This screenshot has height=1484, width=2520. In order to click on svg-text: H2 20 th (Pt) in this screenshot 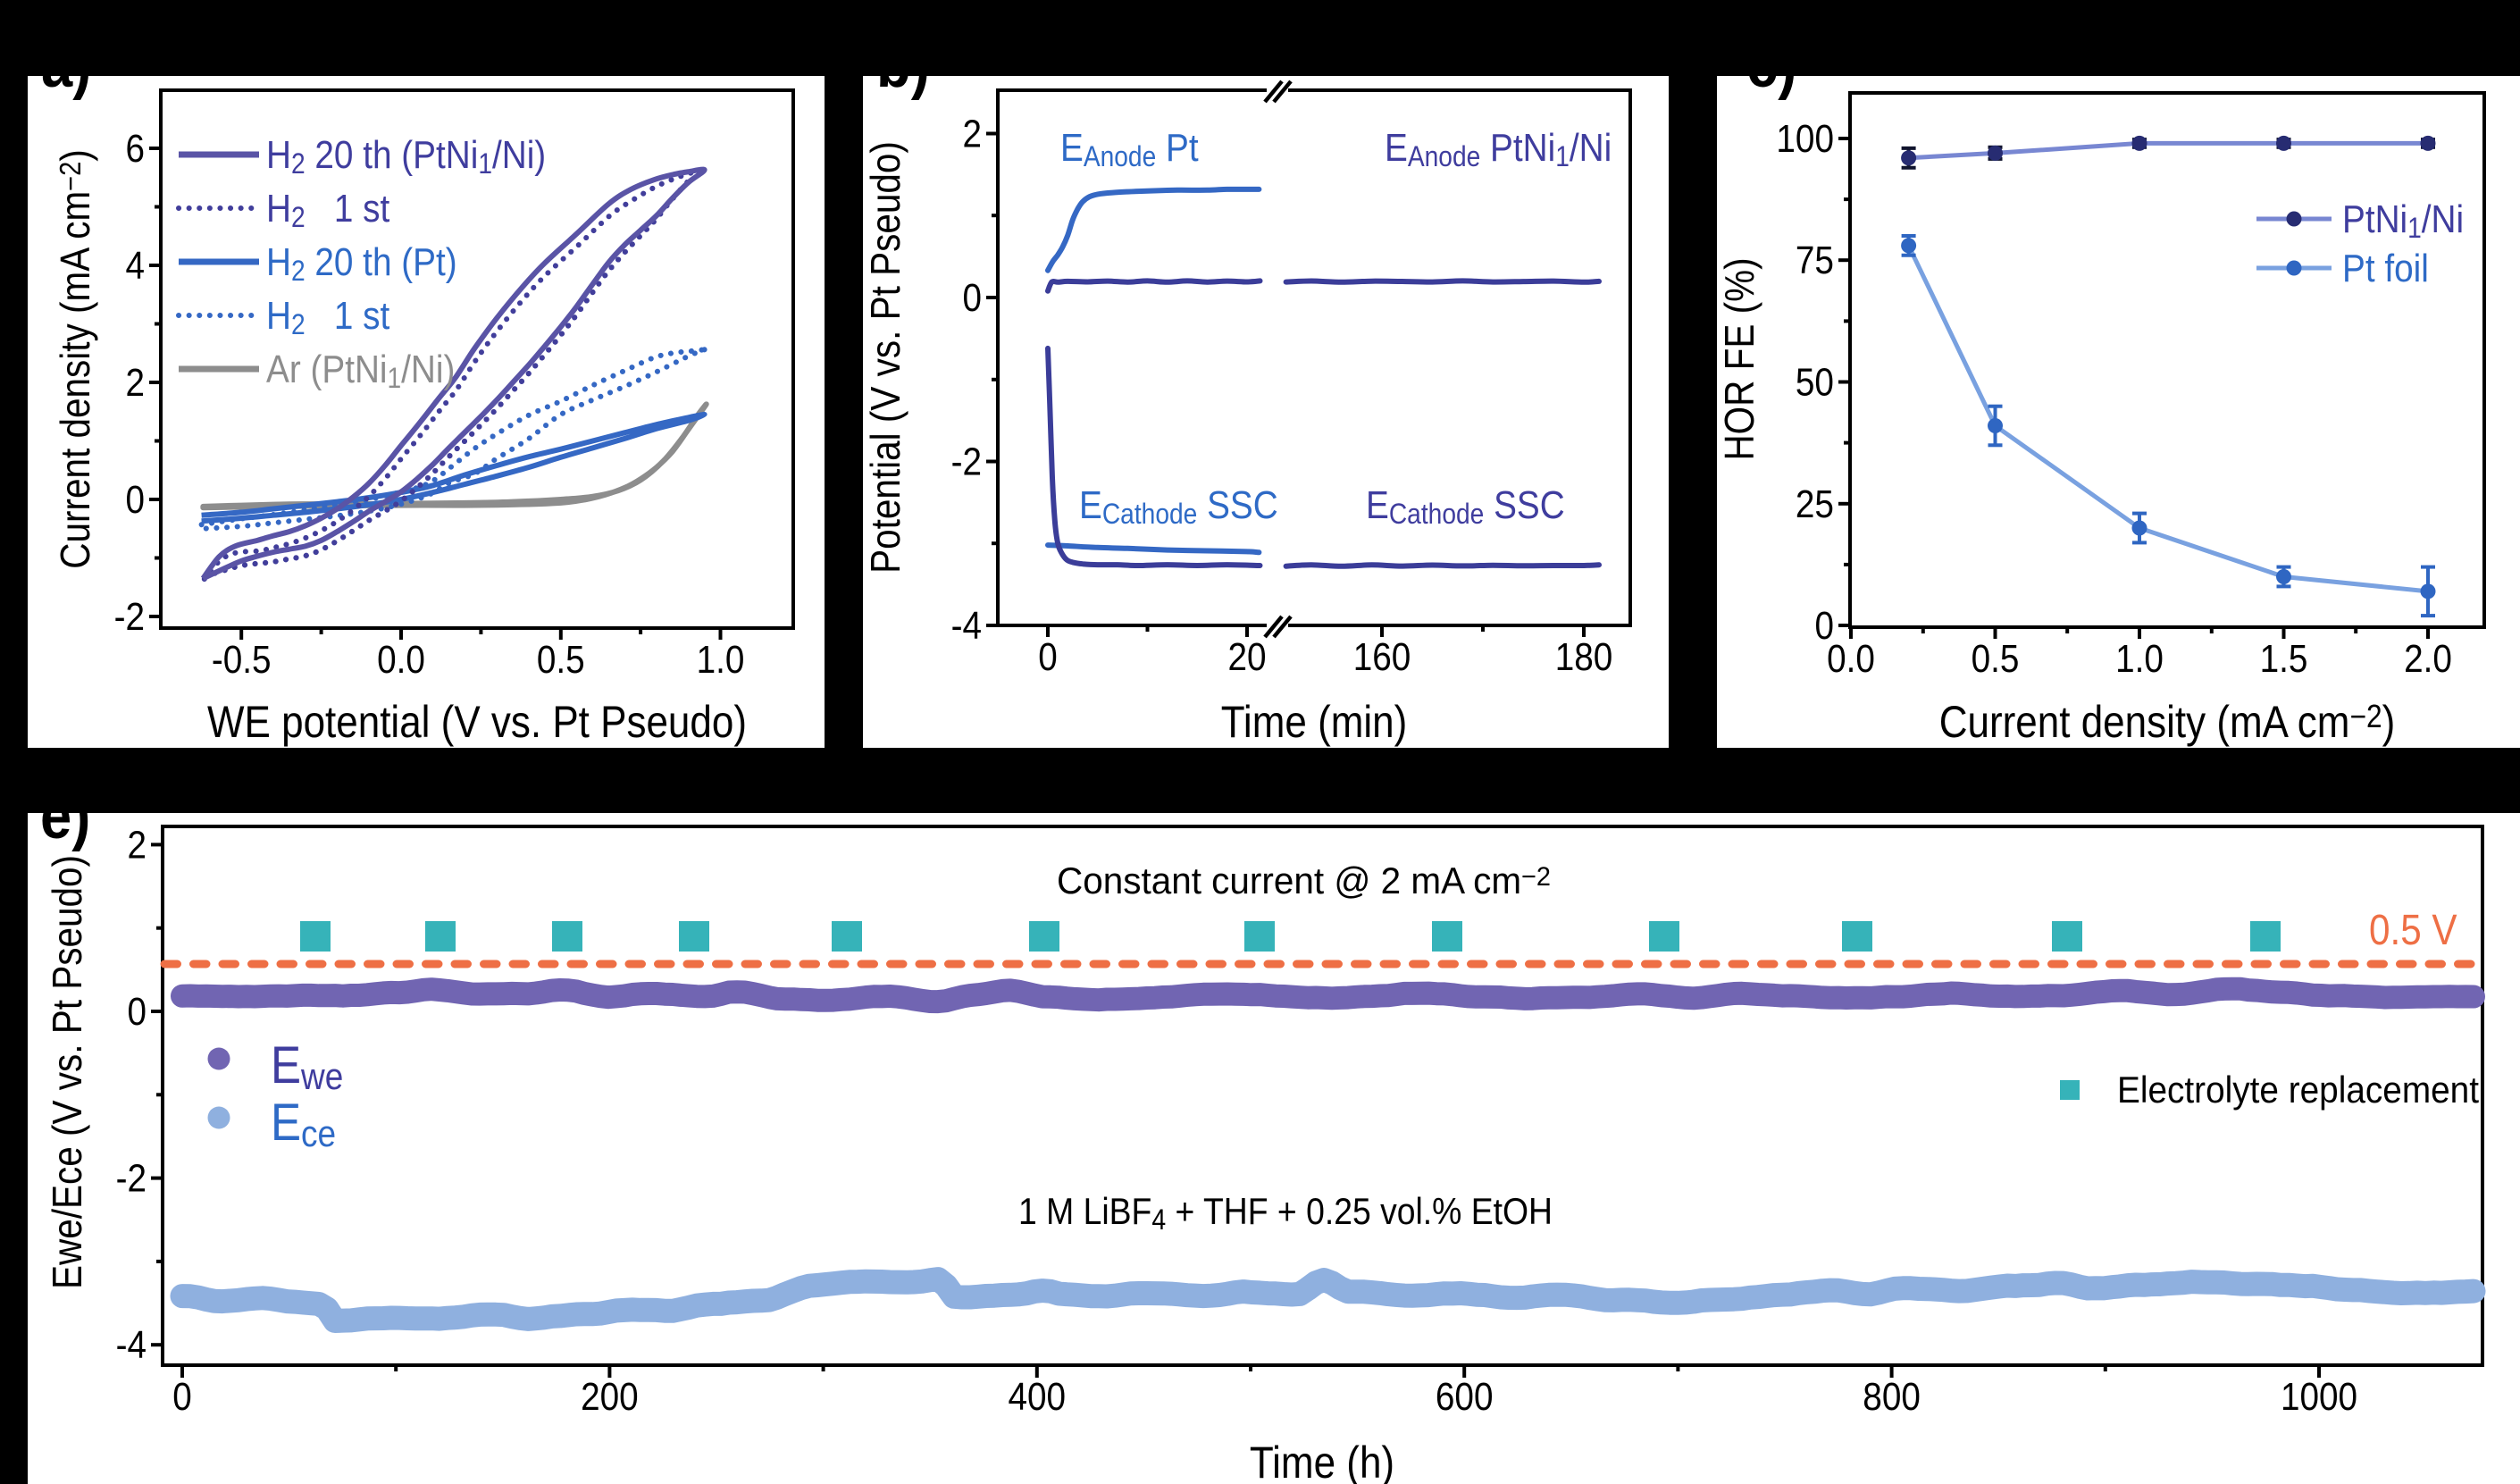, I will do `click(361, 264)`.